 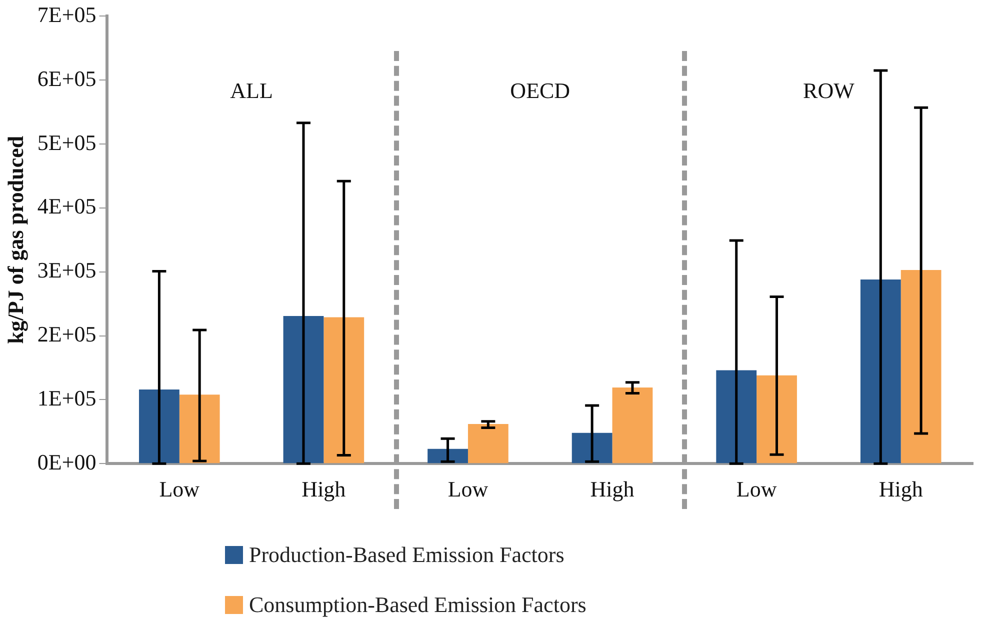 I want to click on annotation: ALL, so click(x=251, y=91).